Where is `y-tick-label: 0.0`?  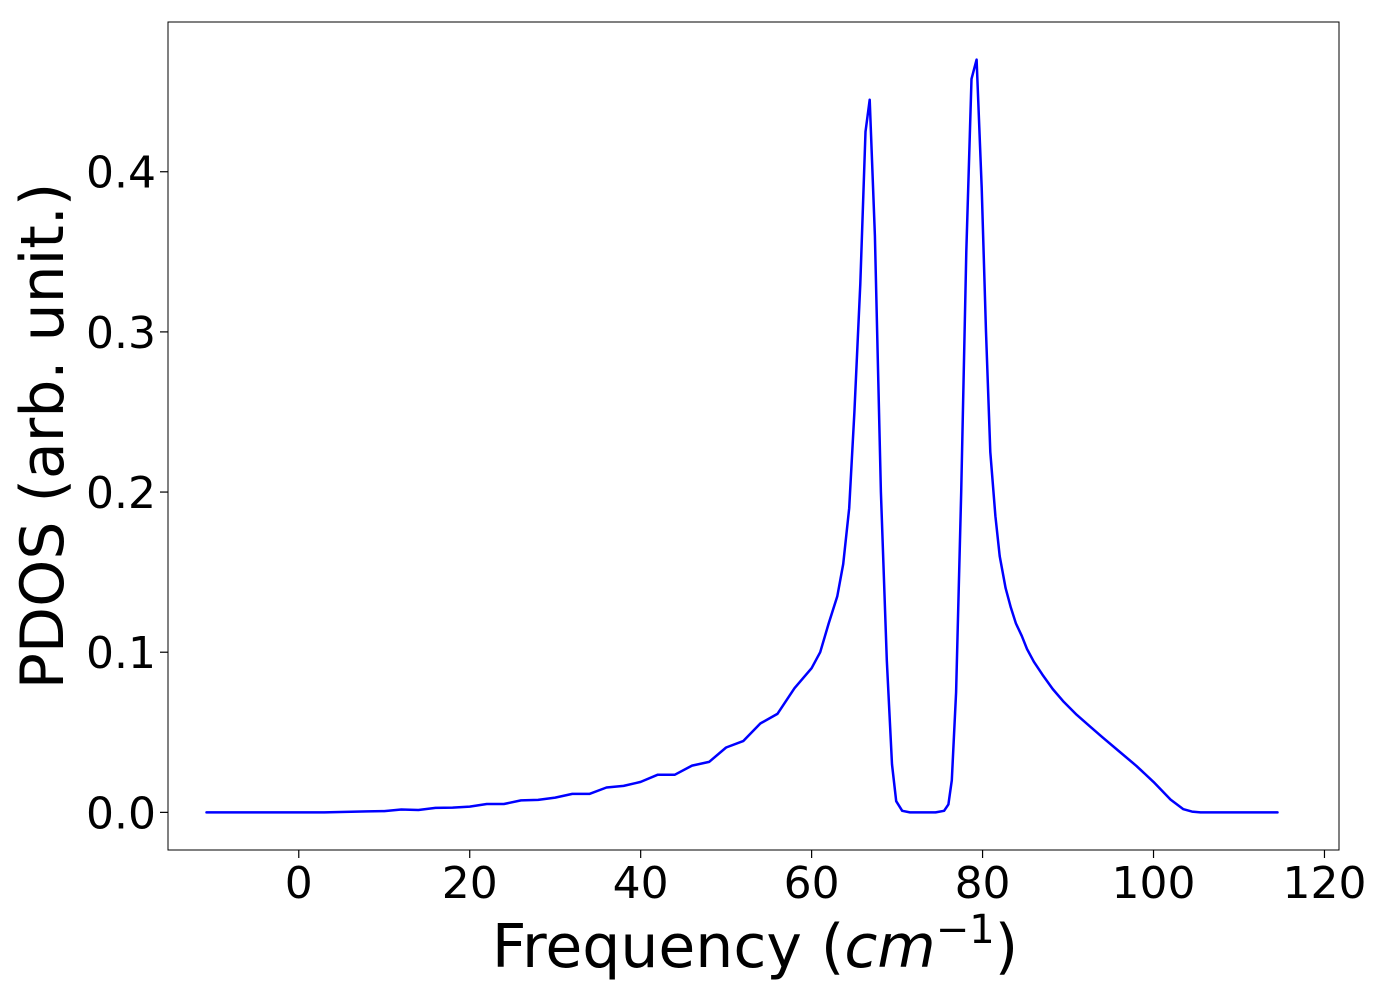 y-tick-label: 0.0 is located at coordinates (121, 813).